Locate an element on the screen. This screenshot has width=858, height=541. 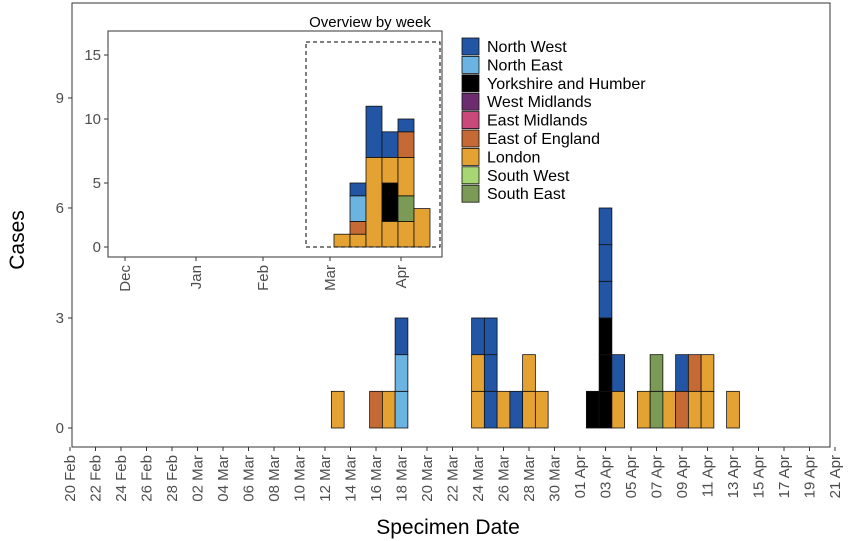
main-x-tick-label: 15 Apr is located at coordinates (759, 476).